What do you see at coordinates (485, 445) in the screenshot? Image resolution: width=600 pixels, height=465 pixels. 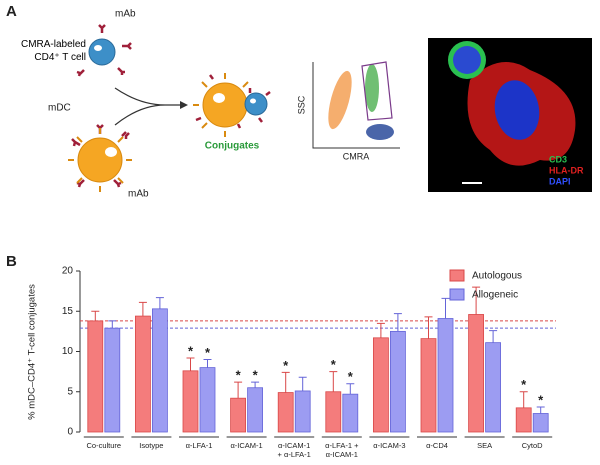 I see `x-tick-label: SEA` at bounding box center [485, 445].